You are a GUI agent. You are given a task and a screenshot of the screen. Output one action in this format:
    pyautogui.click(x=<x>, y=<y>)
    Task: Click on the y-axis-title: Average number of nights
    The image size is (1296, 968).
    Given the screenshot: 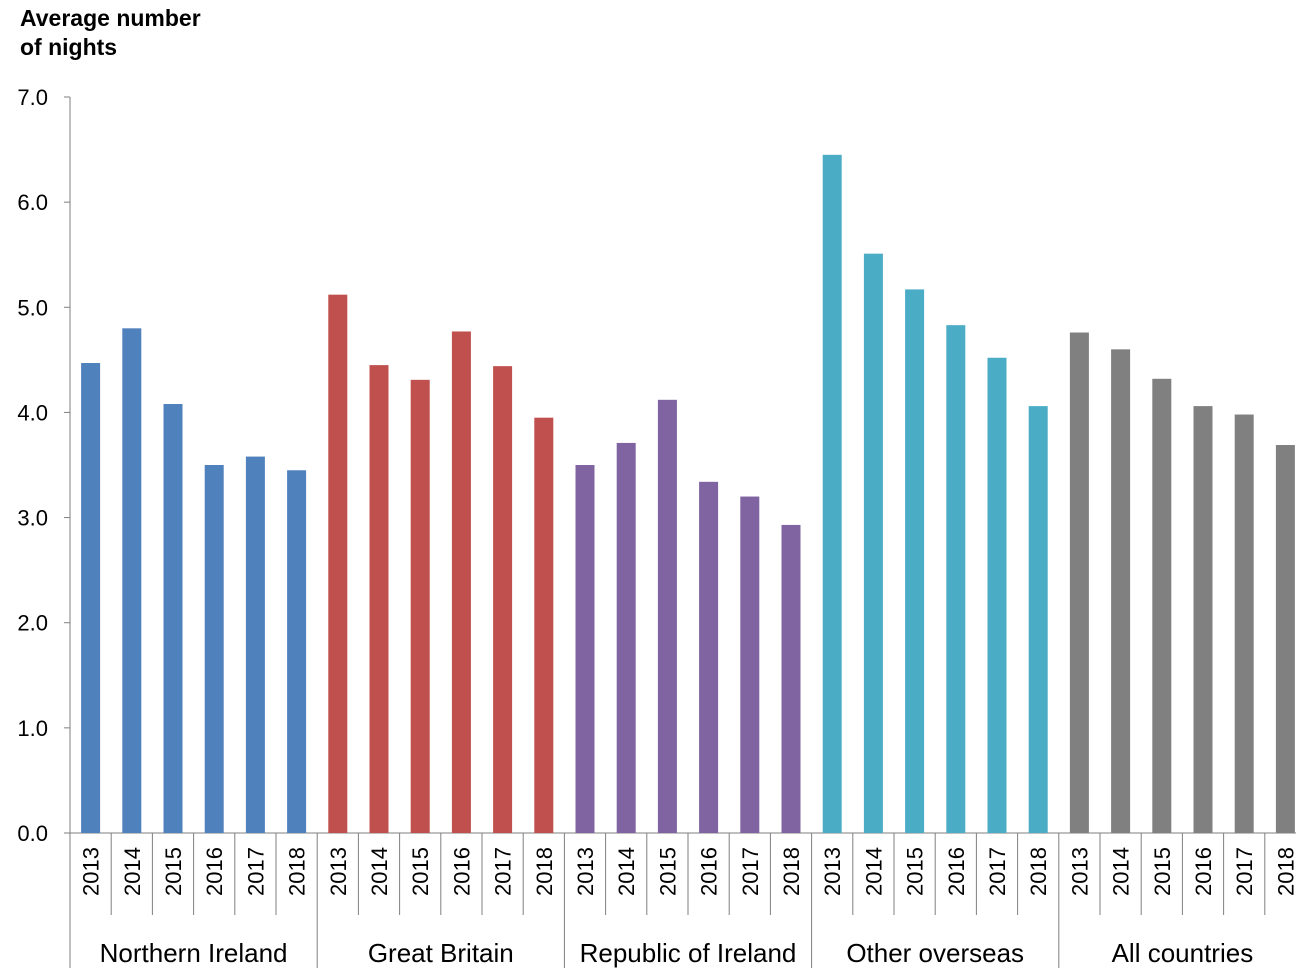 What is the action you would take?
    pyautogui.click(x=110, y=32)
    